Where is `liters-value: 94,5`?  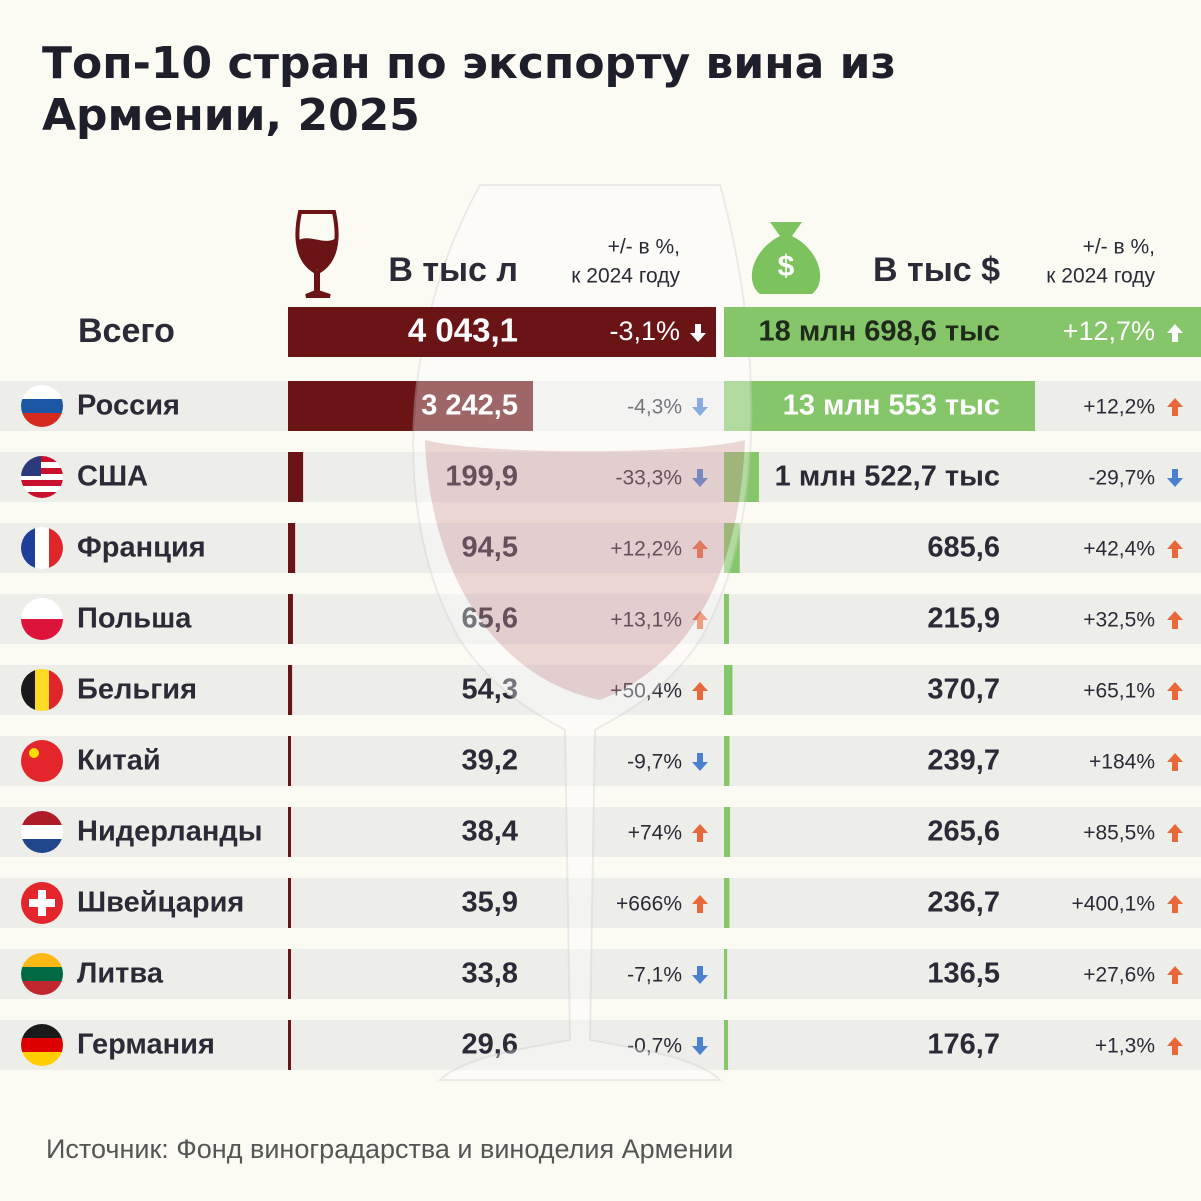 liters-value: 94,5 is located at coordinates (490, 548).